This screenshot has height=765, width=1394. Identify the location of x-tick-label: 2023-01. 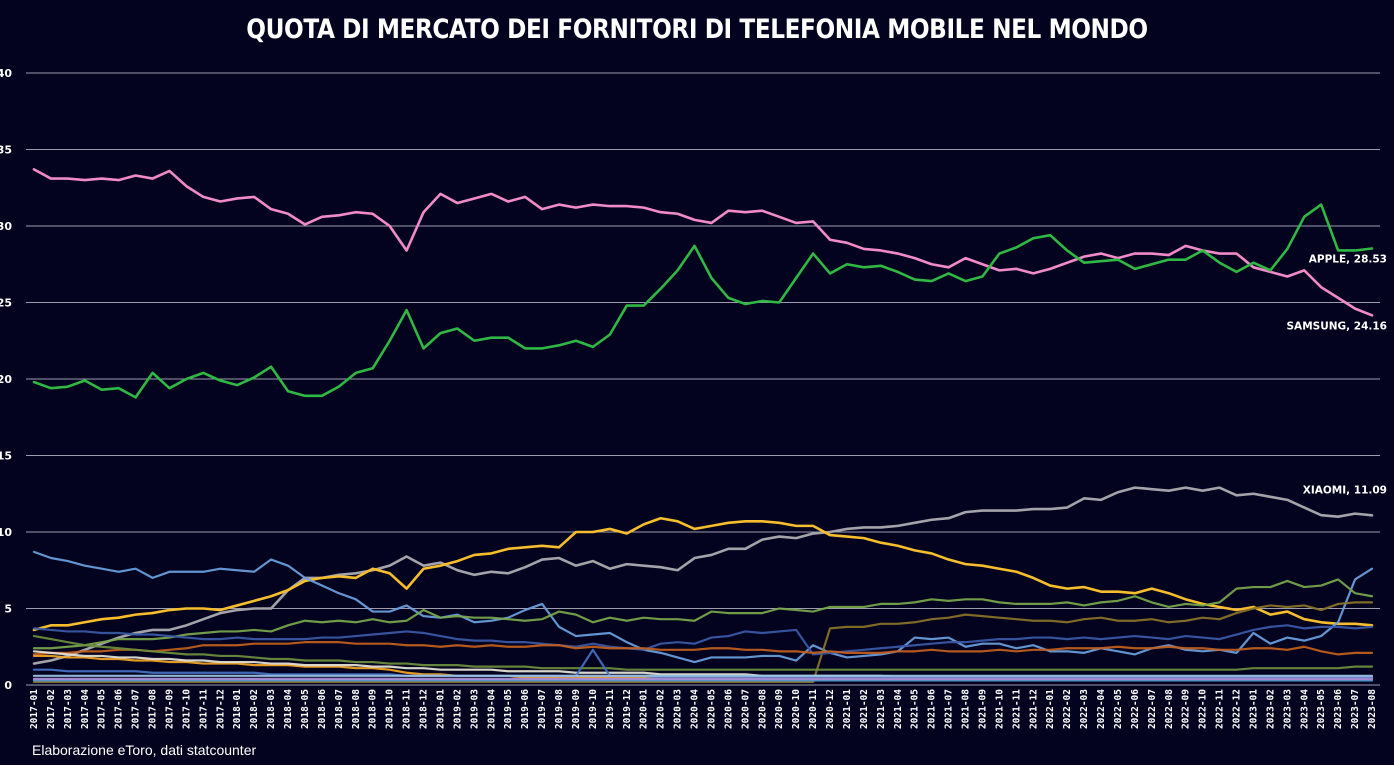
(1253, 709).